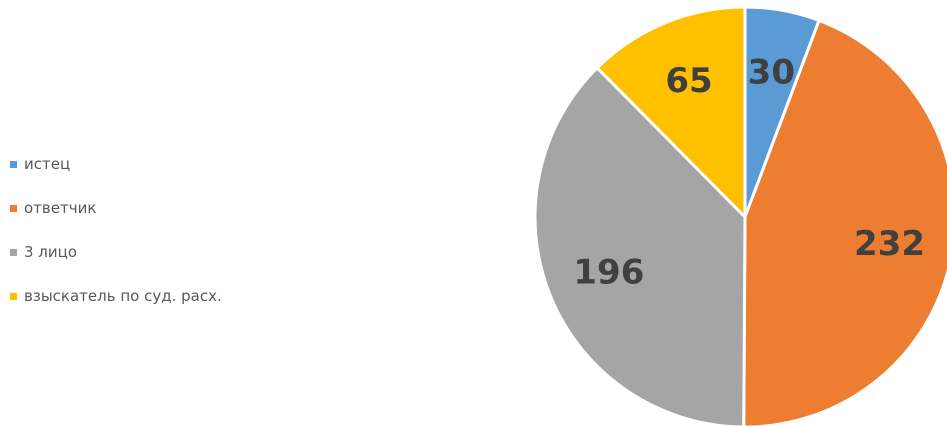  Describe the element at coordinates (220, 164) in the screenshot. I see `legend-item-plaintiff: истец` at that location.